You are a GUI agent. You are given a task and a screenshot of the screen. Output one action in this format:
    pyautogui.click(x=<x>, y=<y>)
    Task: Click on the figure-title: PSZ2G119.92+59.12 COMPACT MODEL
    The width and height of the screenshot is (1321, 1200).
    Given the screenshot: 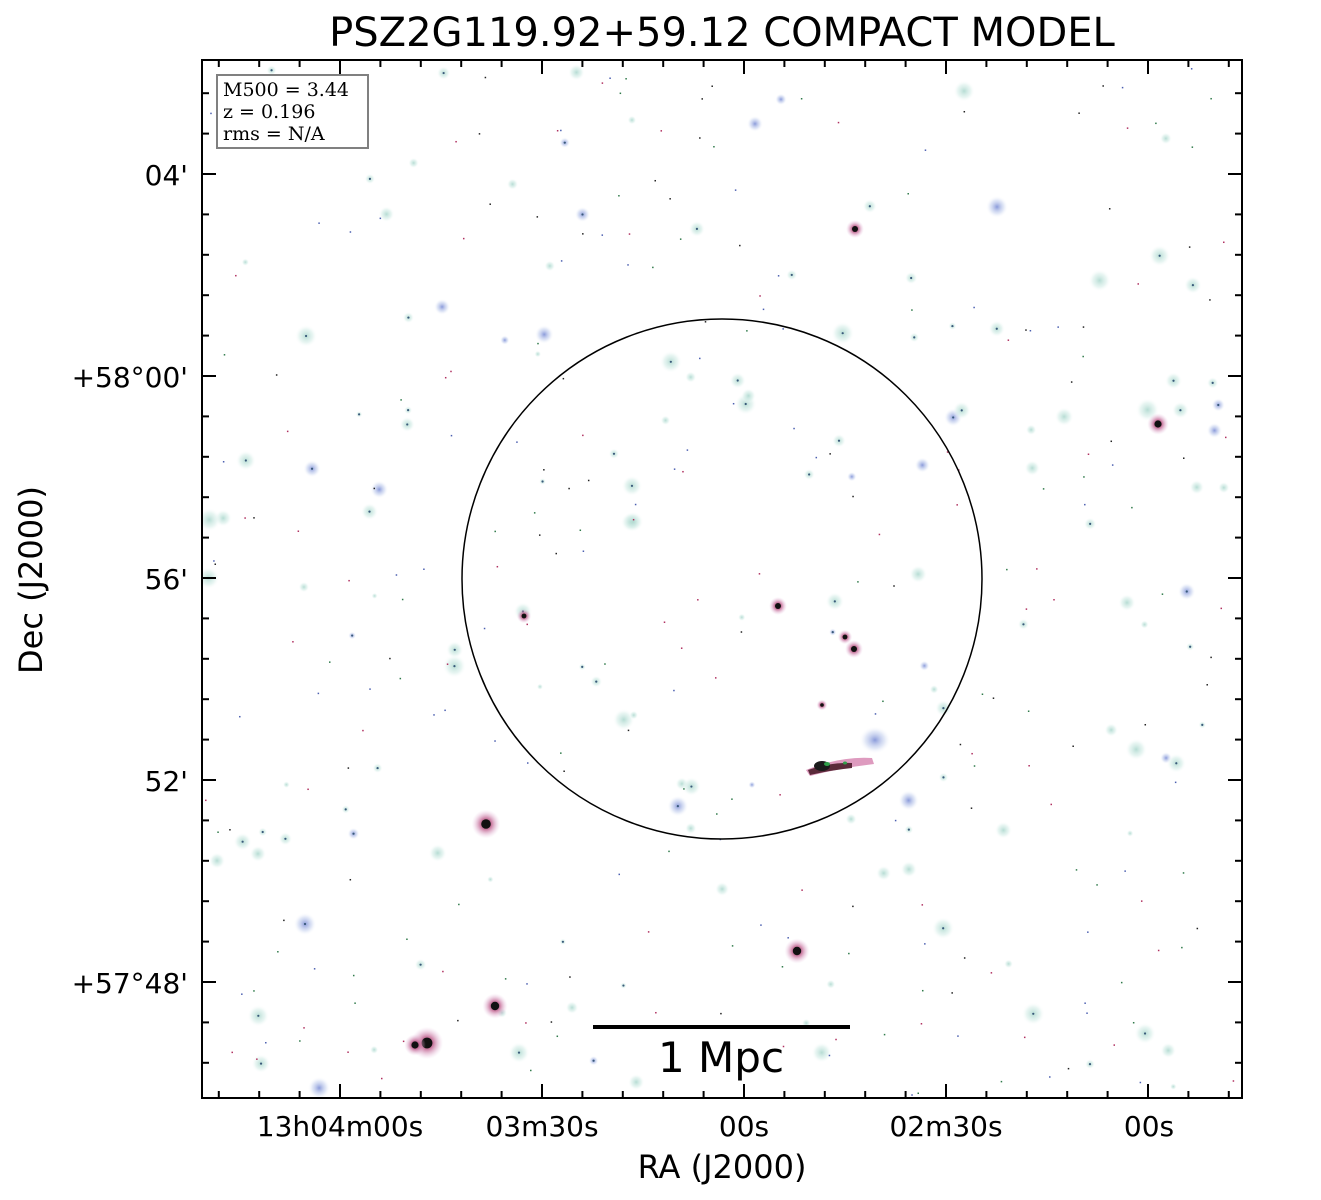 What is the action you would take?
    pyautogui.click(x=722, y=33)
    